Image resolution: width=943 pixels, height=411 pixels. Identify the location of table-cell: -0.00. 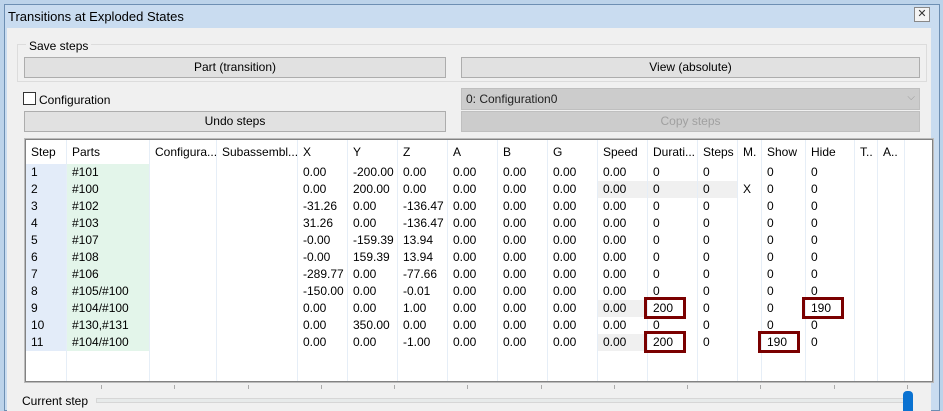
(317, 257).